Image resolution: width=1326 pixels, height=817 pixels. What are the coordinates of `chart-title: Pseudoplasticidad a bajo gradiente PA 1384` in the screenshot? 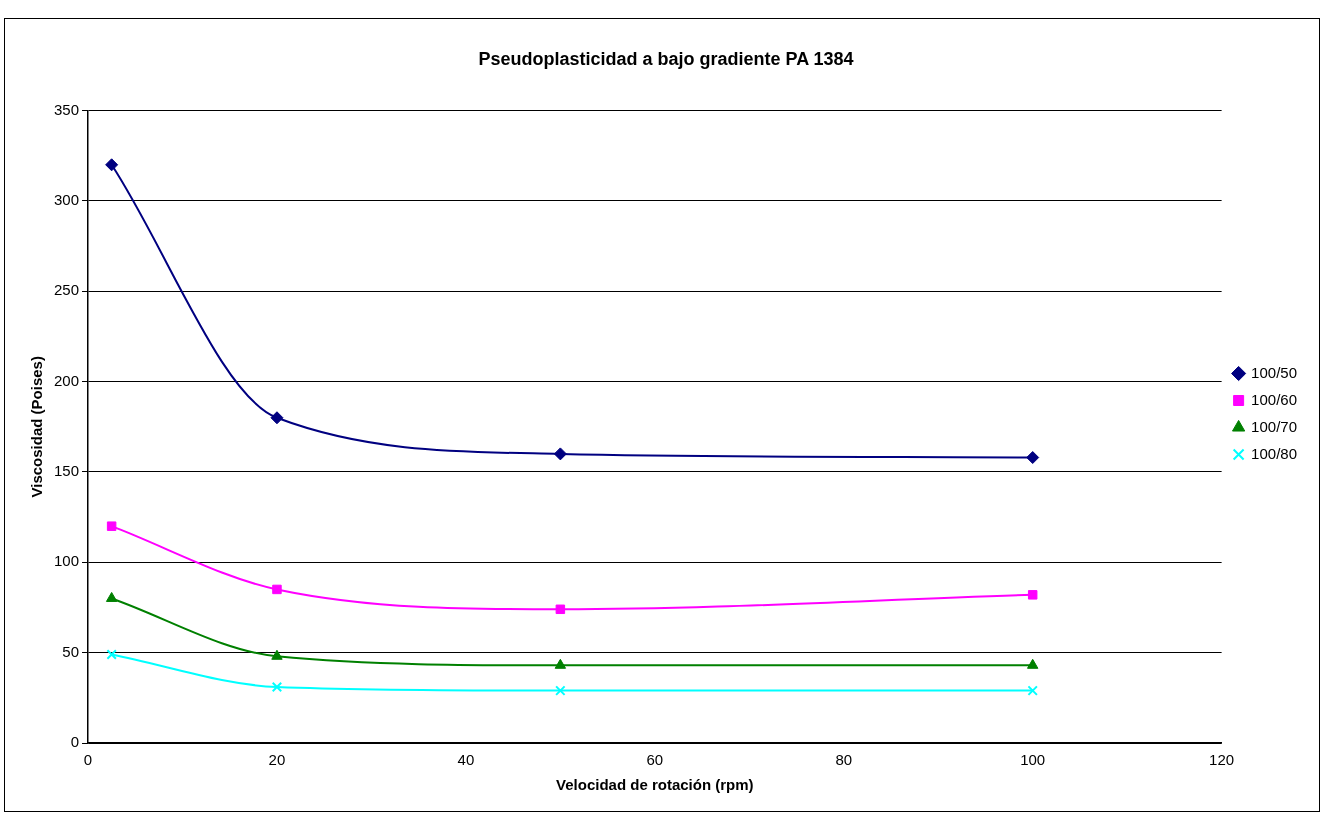 It's located at (666, 58).